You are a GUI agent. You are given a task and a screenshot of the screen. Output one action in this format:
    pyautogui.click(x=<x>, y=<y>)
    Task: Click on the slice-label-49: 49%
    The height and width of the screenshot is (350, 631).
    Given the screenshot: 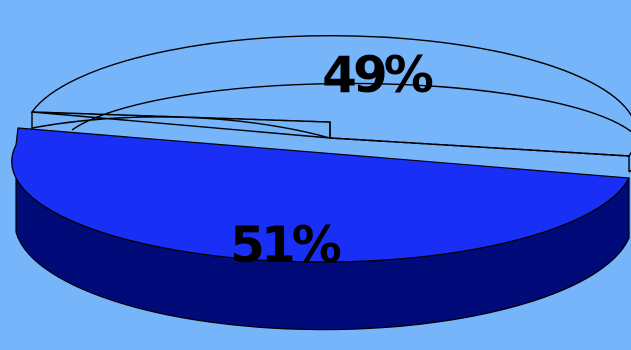 What is the action you would take?
    pyautogui.click(x=377, y=75)
    